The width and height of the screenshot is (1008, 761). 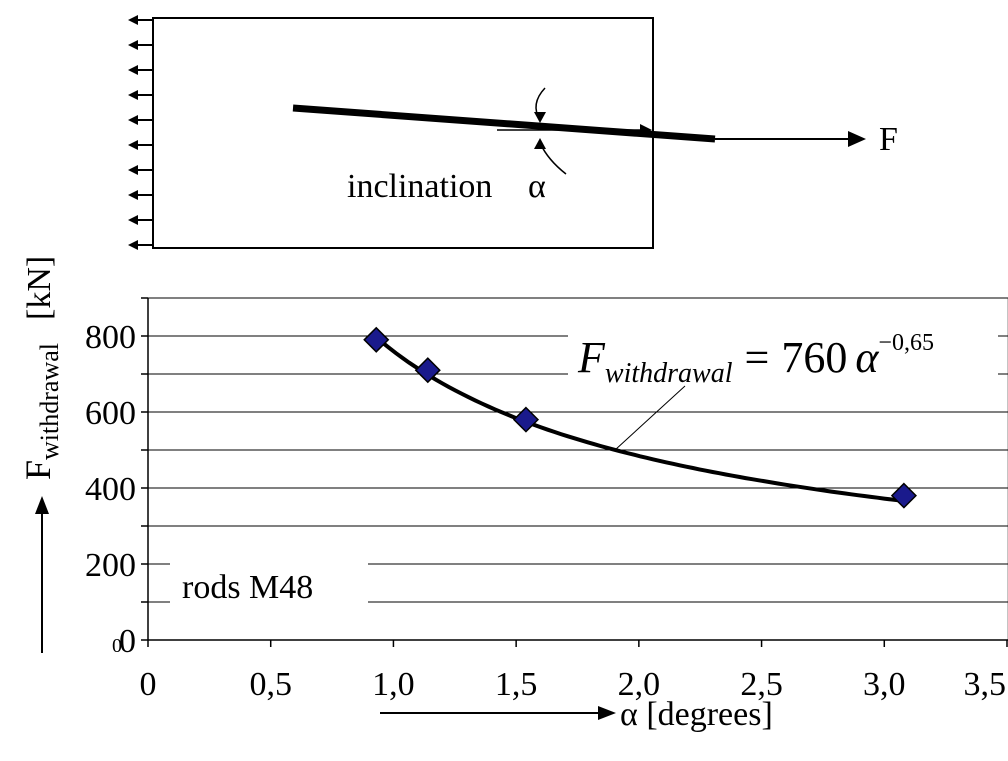 What do you see at coordinates (755, 359) in the screenshot?
I see `trendline-equation: Fwithdrawal = 760 α−0,65` at bounding box center [755, 359].